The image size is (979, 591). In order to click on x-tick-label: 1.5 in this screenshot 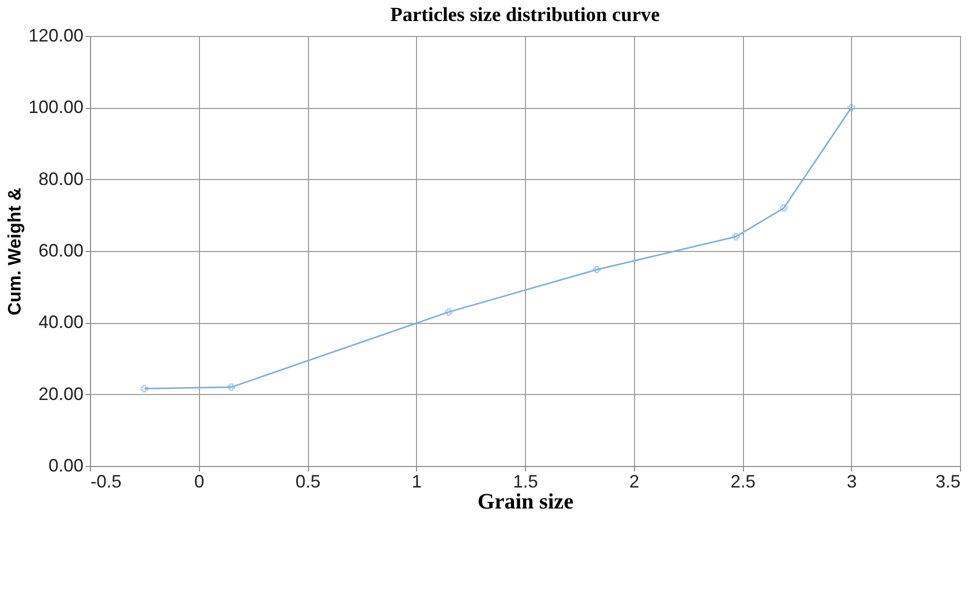, I will do `click(525, 482)`.